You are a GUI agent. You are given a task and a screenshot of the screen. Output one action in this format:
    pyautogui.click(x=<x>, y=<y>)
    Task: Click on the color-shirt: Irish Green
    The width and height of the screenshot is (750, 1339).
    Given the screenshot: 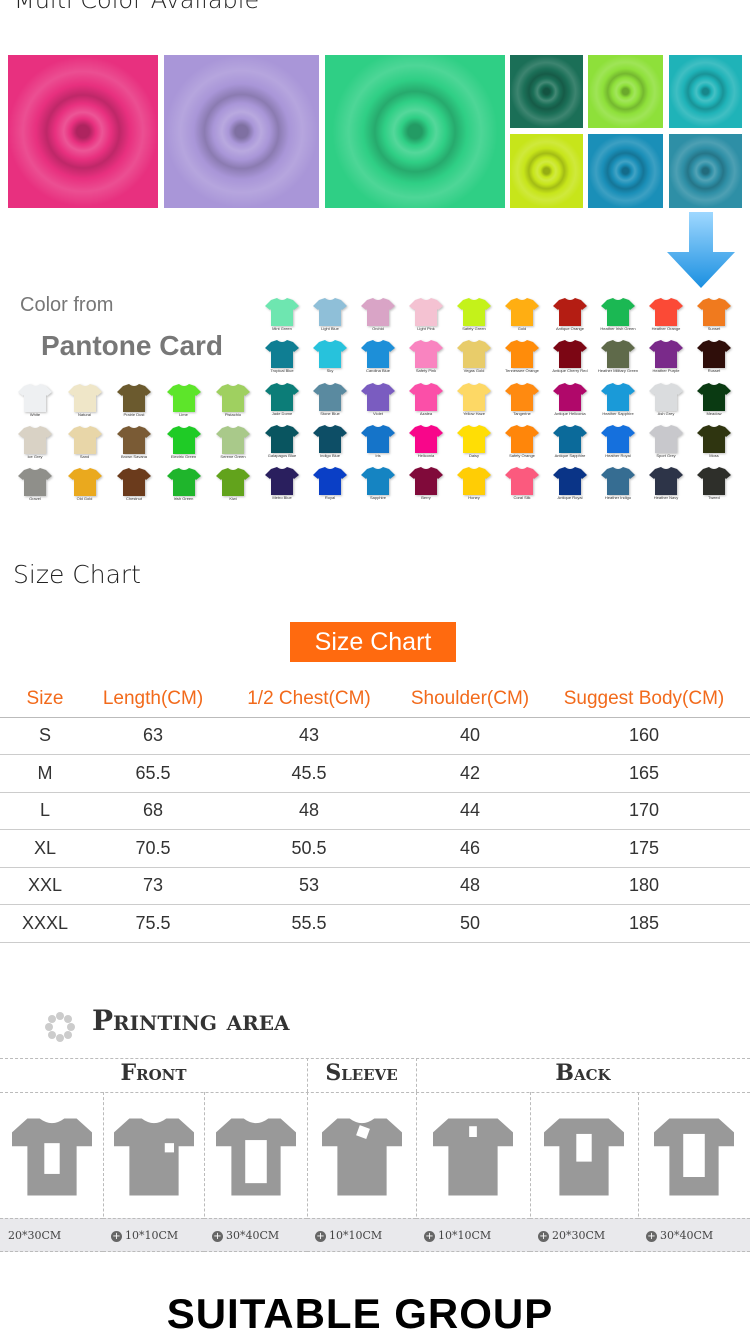 What is the action you would take?
    pyautogui.click(x=184, y=484)
    